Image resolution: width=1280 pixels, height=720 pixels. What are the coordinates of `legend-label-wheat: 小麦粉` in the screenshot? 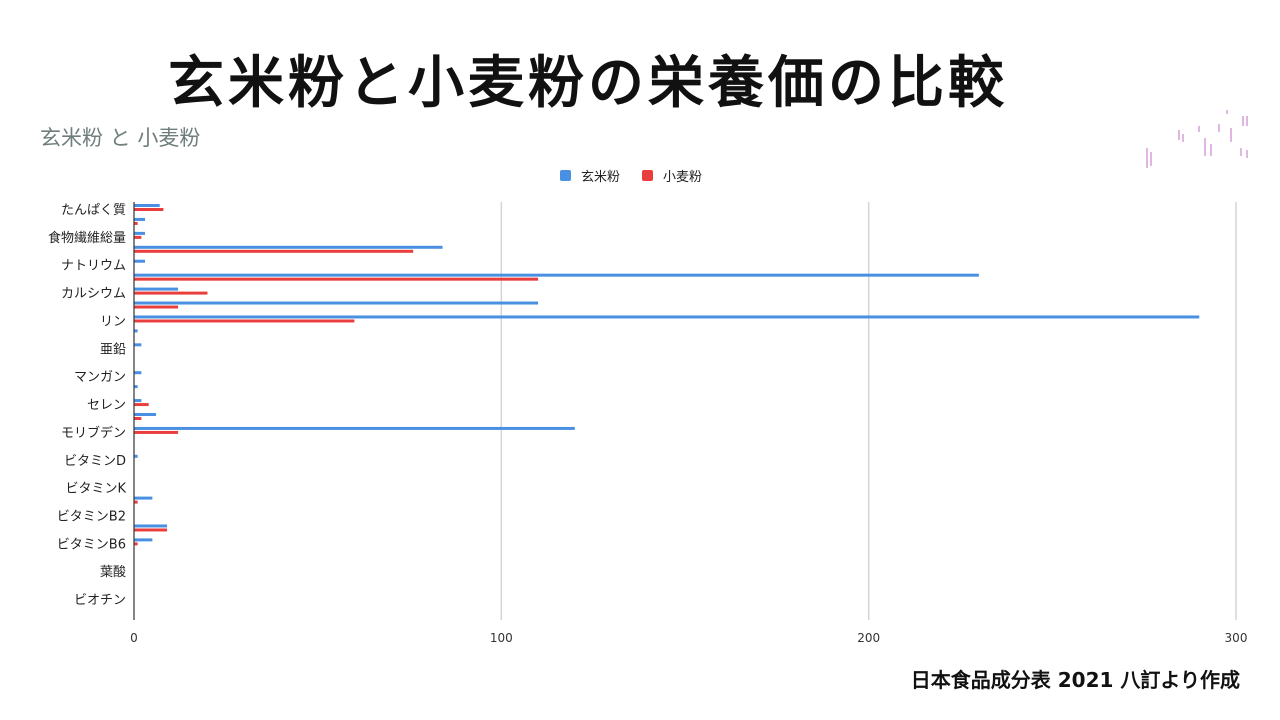 It's located at (683, 177).